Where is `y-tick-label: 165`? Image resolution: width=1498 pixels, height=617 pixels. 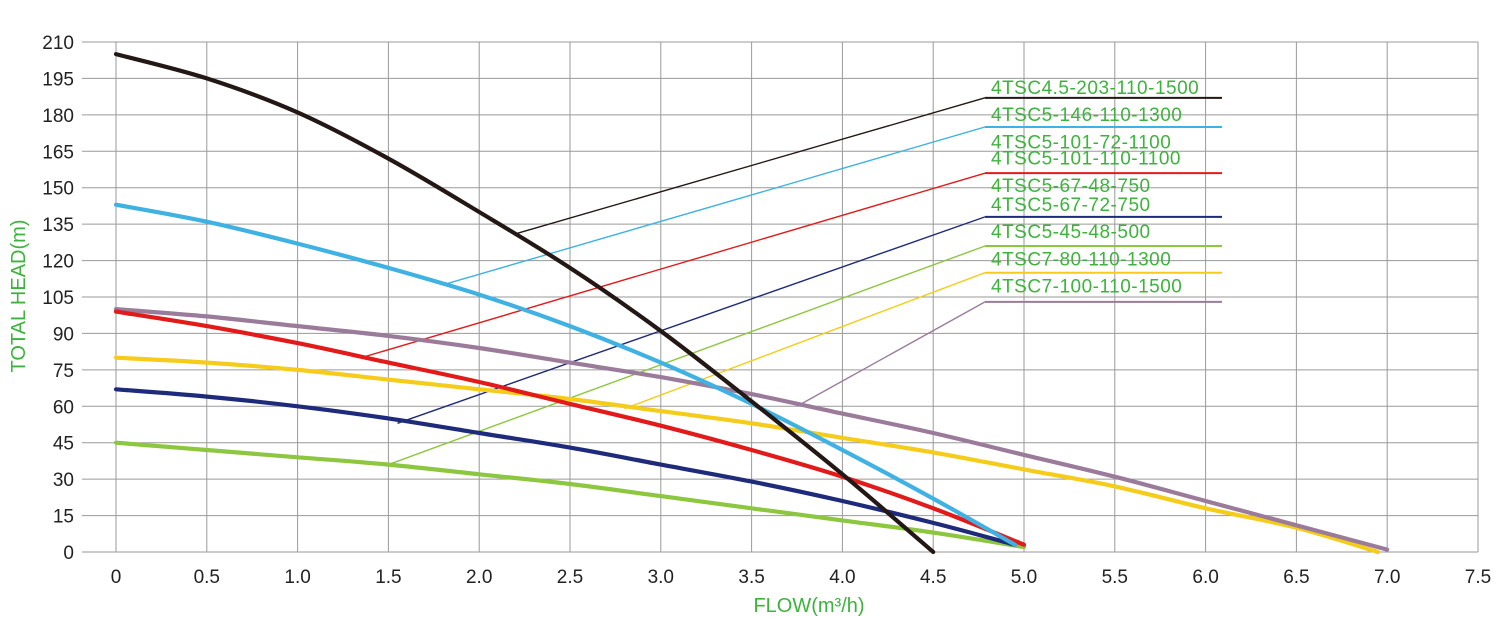
y-tick-label: 165 is located at coordinates (58, 152).